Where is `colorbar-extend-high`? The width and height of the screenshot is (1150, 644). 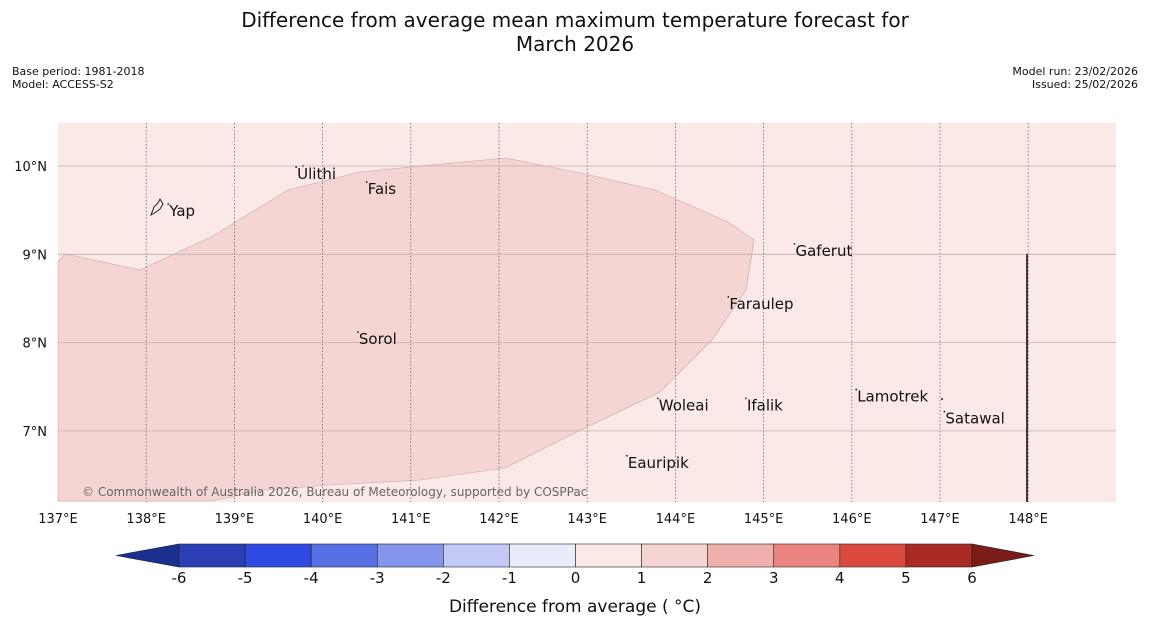
colorbar-extend-high is located at coordinates (1003, 555).